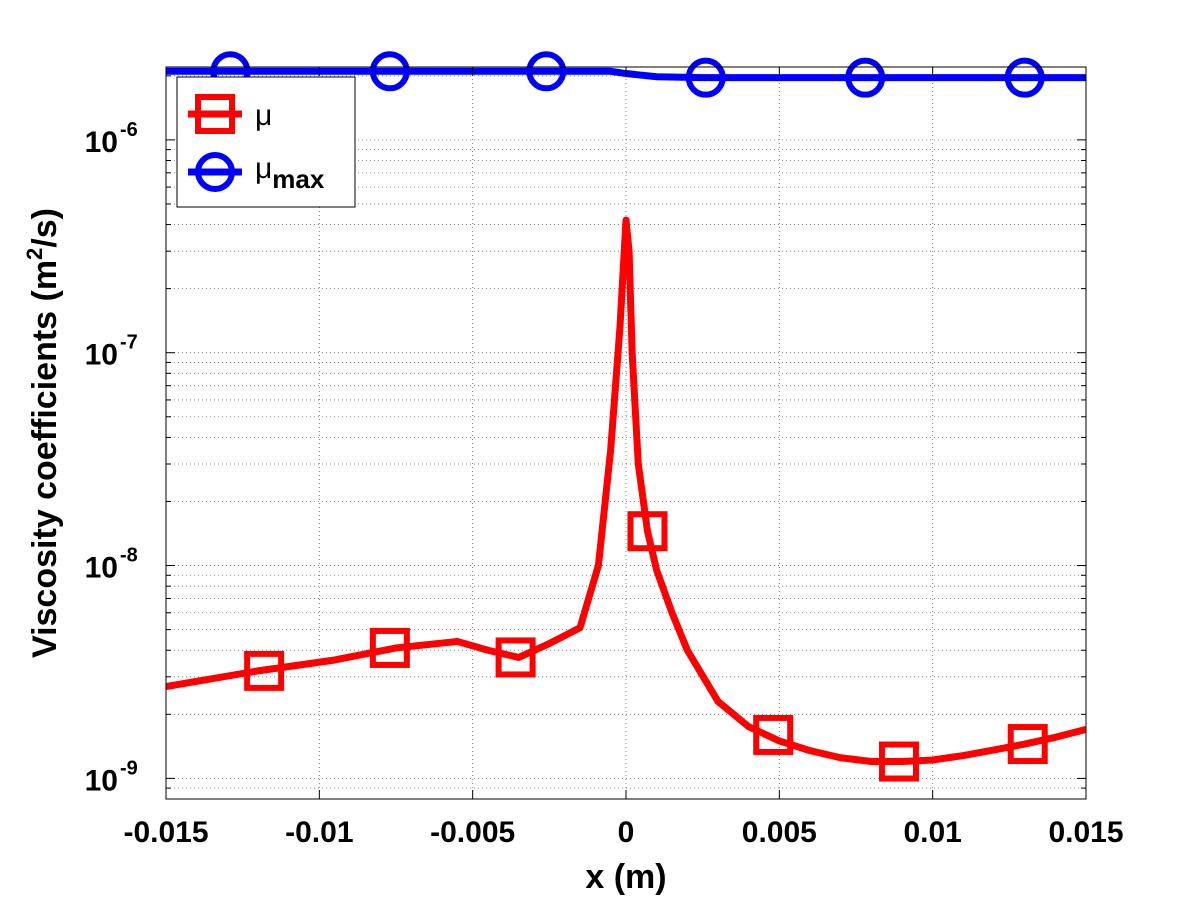  Describe the element at coordinates (298, 179) in the screenshot. I see `legend-label-mu-max-subscript: max` at that location.